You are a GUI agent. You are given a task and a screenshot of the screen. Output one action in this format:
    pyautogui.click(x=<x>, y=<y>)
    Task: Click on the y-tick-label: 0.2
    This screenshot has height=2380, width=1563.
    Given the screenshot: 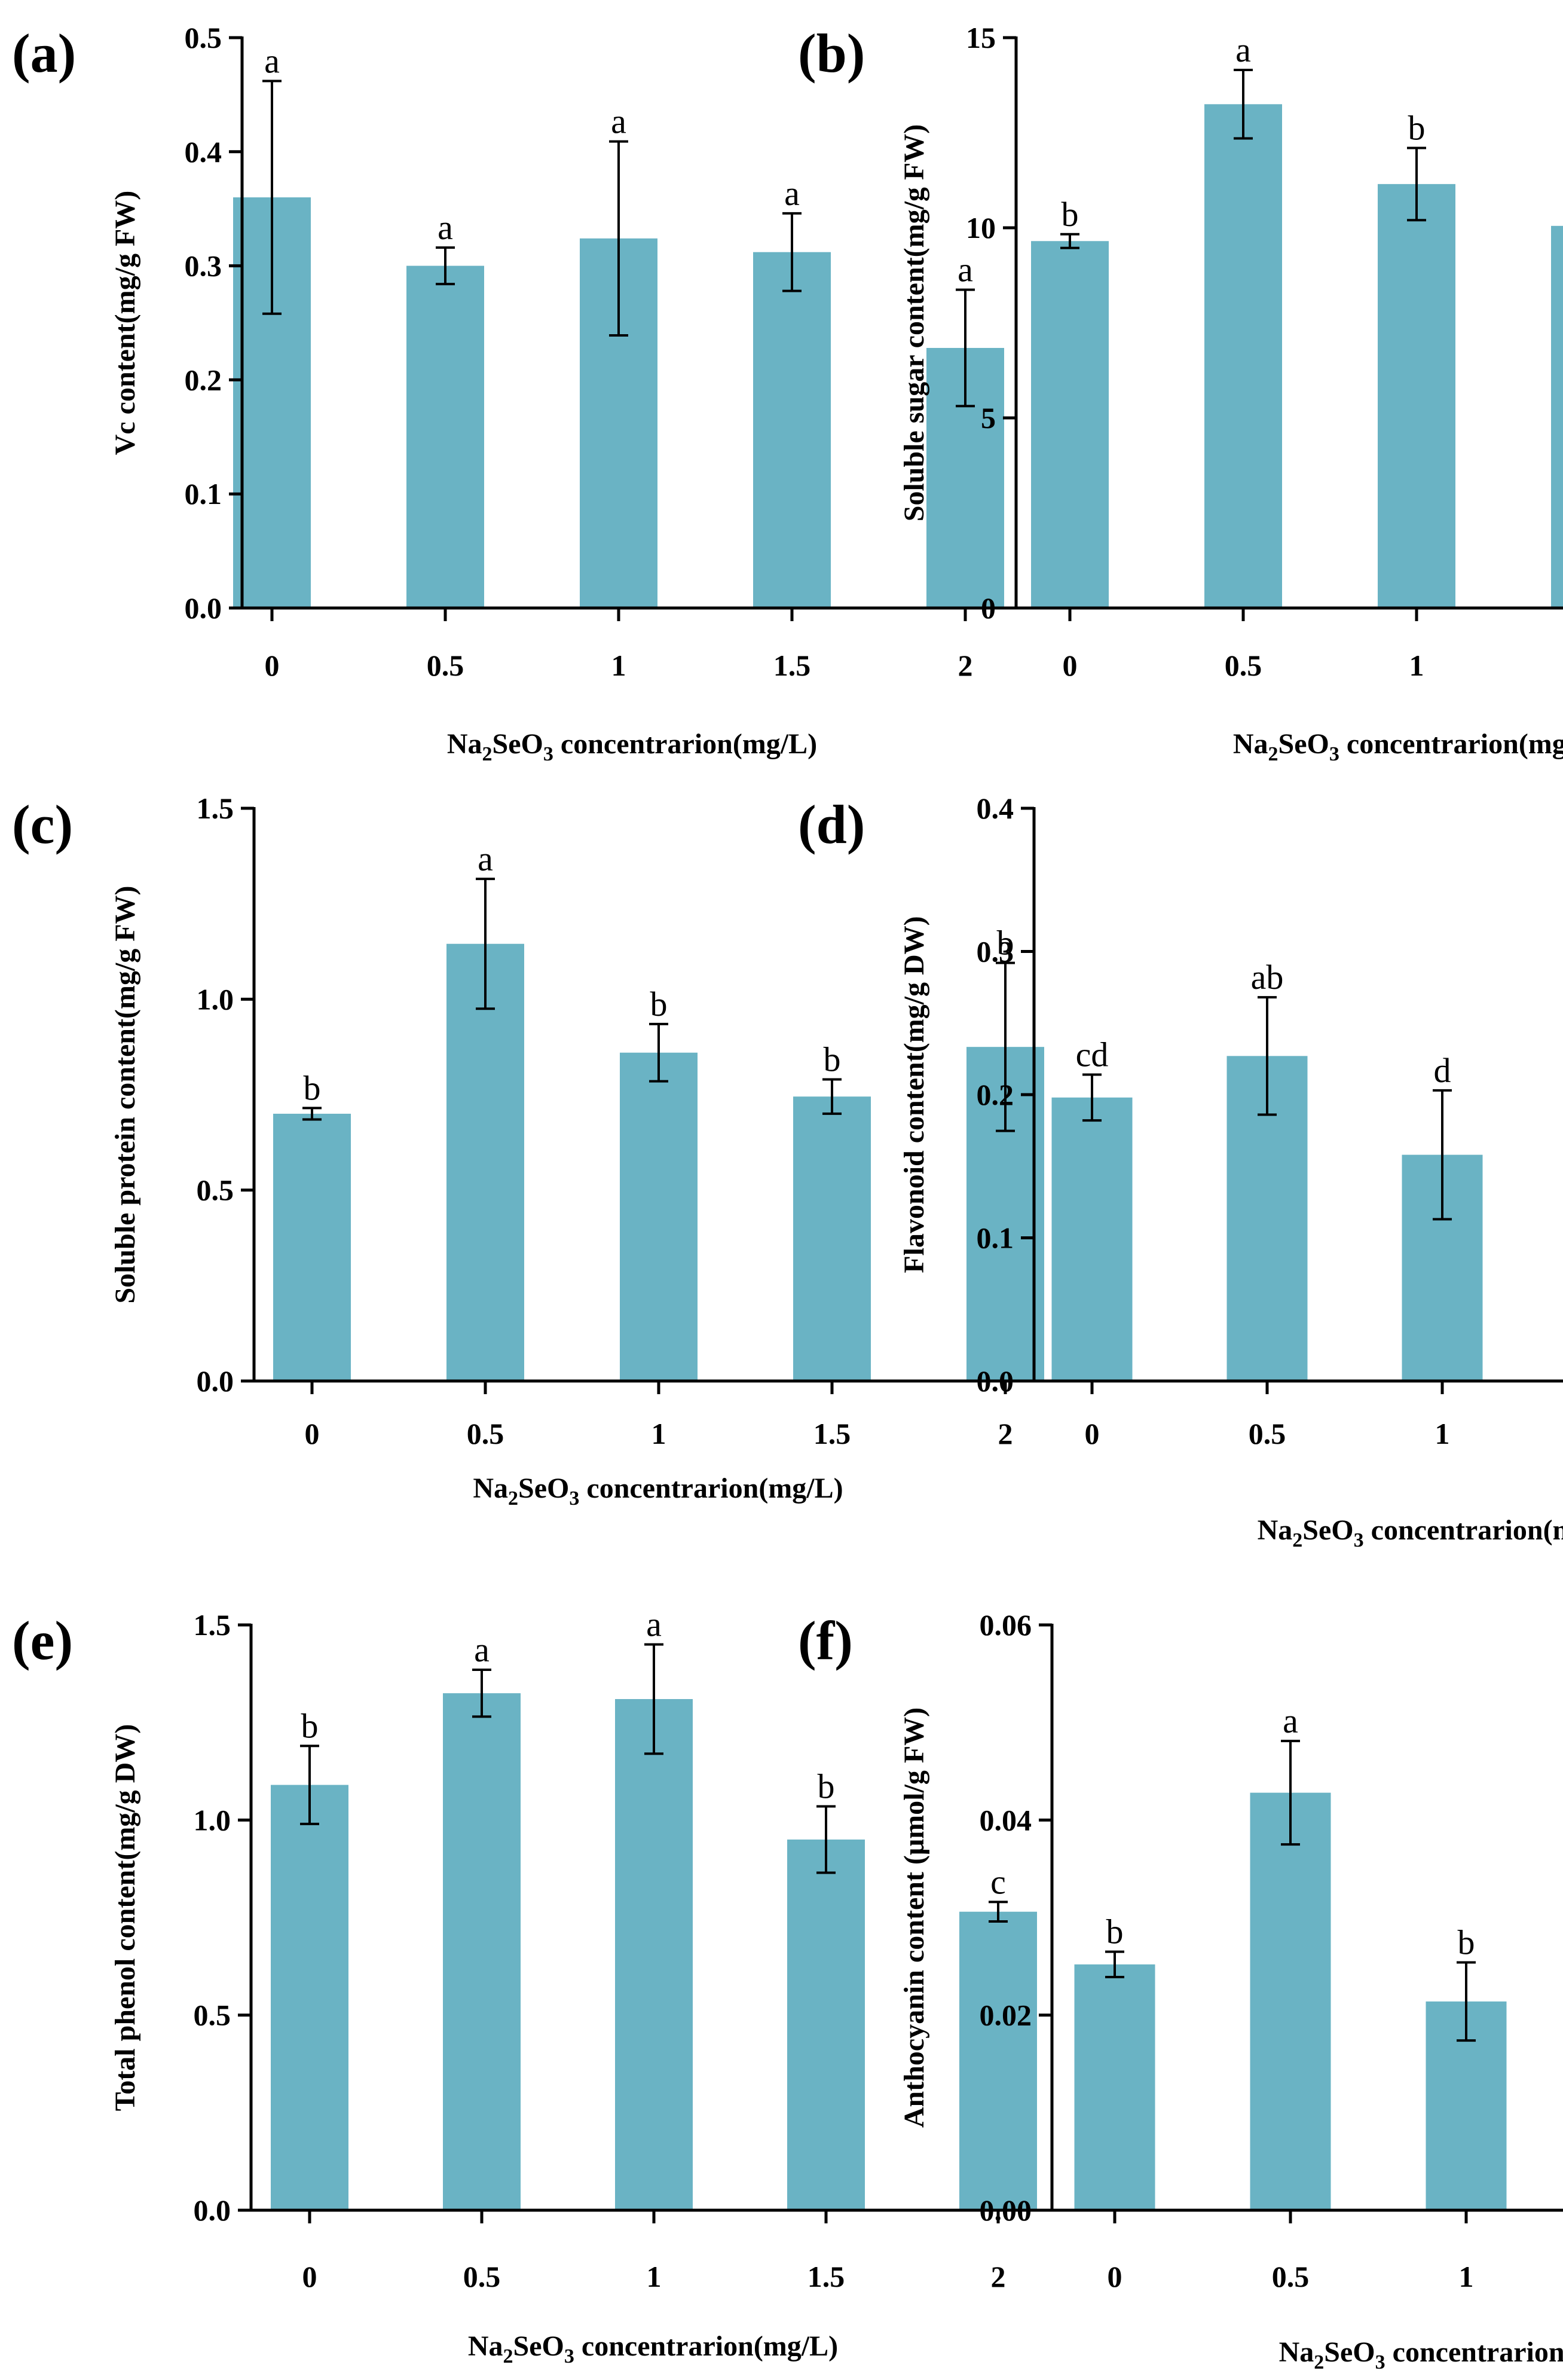 What is the action you would take?
    pyautogui.click(x=203, y=380)
    